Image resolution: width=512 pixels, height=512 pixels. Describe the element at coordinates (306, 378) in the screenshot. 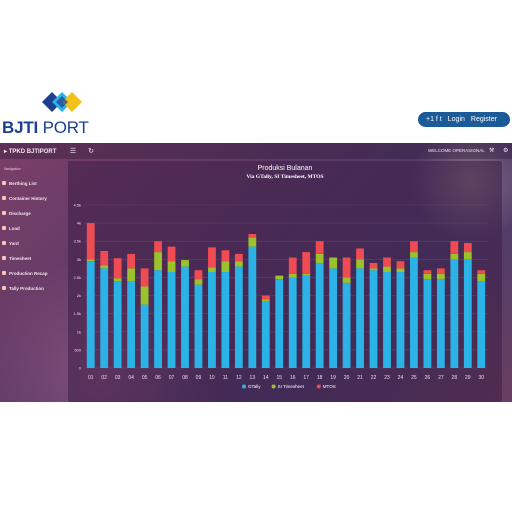

I see `x-tick-label: 17` at that location.